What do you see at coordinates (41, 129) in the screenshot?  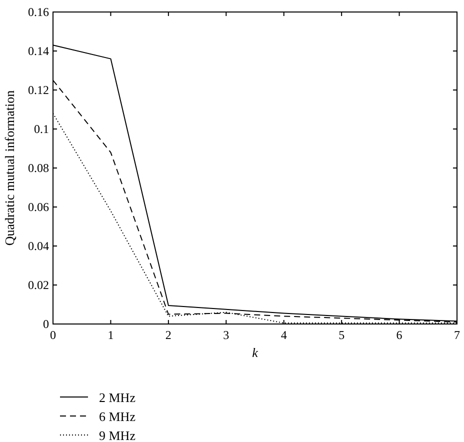 I see `y-tick-label: 0.1` at bounding box center [41, 129].